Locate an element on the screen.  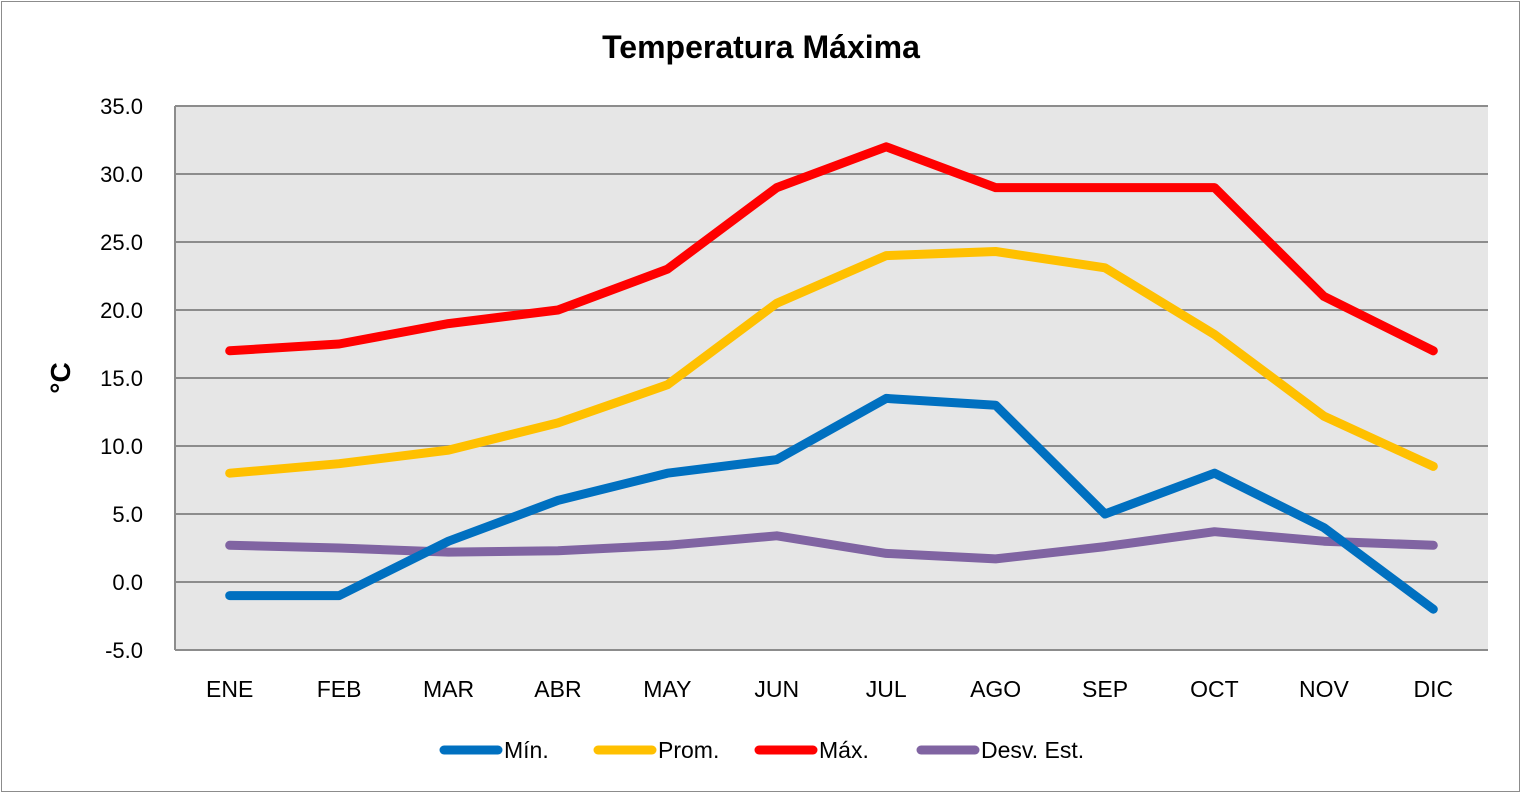
x-tick-label: JUL is located at coordinates (886, 689).